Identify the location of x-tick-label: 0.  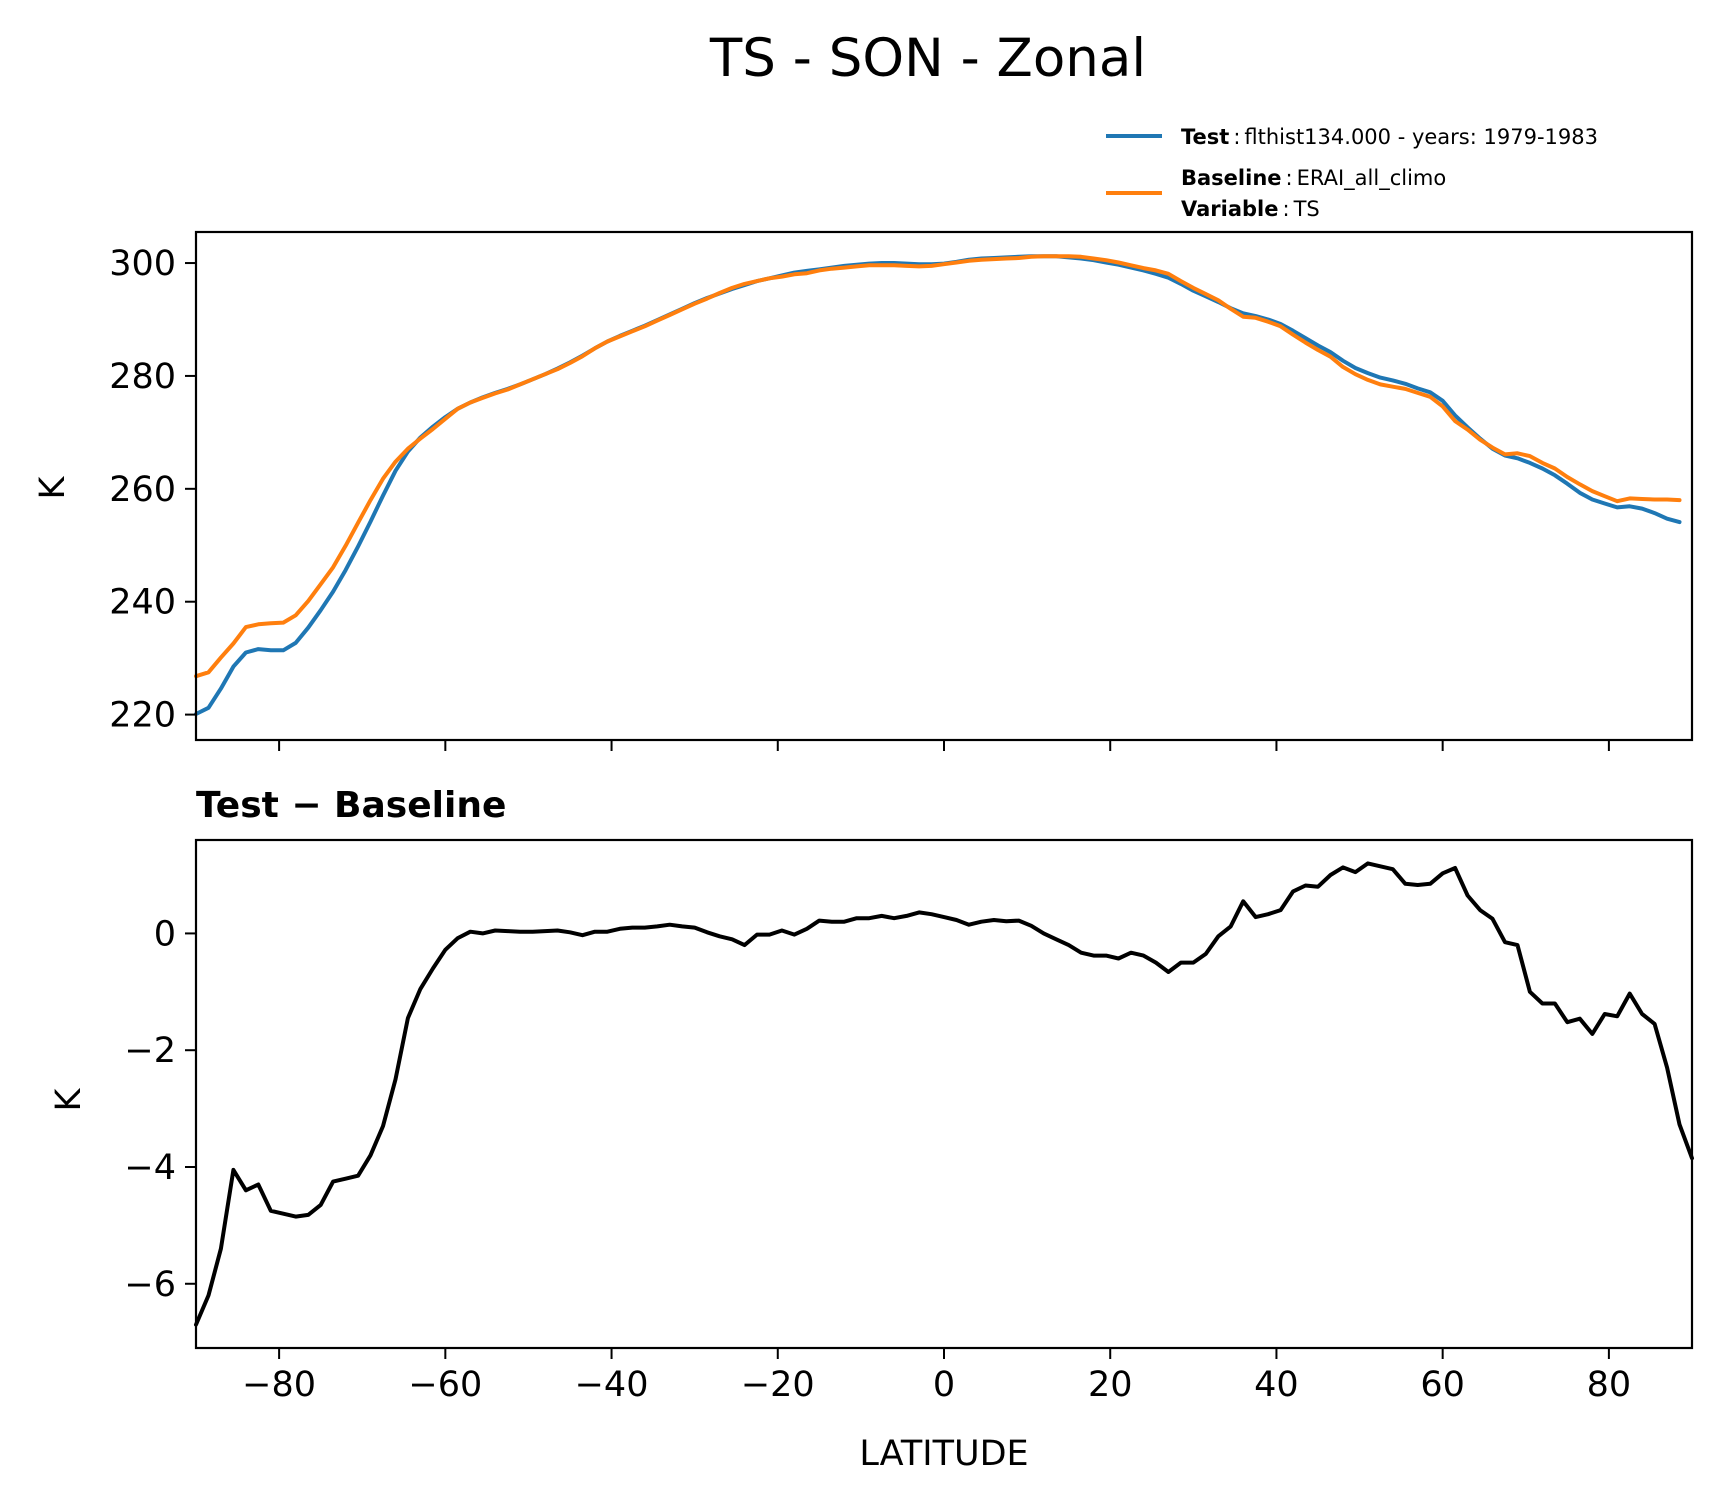
(944, 1385).